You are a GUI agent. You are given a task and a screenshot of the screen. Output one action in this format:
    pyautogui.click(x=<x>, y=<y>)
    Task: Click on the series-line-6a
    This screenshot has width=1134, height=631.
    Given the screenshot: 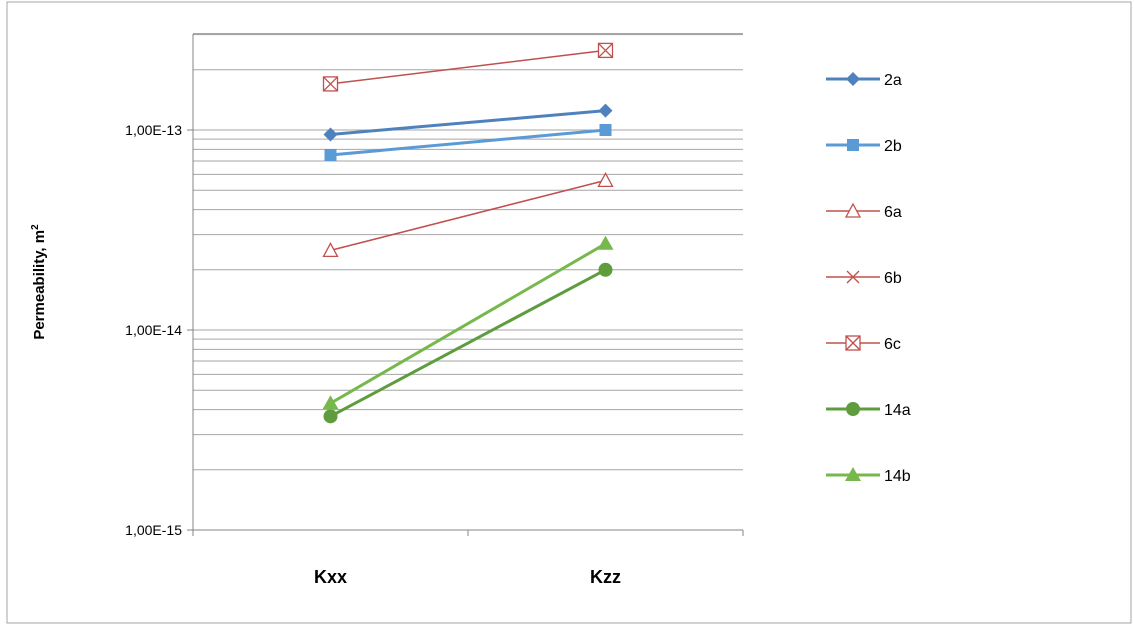 What is the action you would take?
    pyautogui.click(x=468, y=215)
    